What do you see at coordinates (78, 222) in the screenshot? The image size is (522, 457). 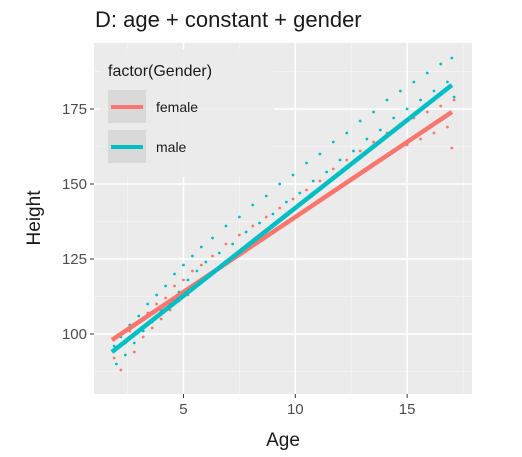 I see `y-axis: 100 125 150 175` at bounding box center [78, 222].